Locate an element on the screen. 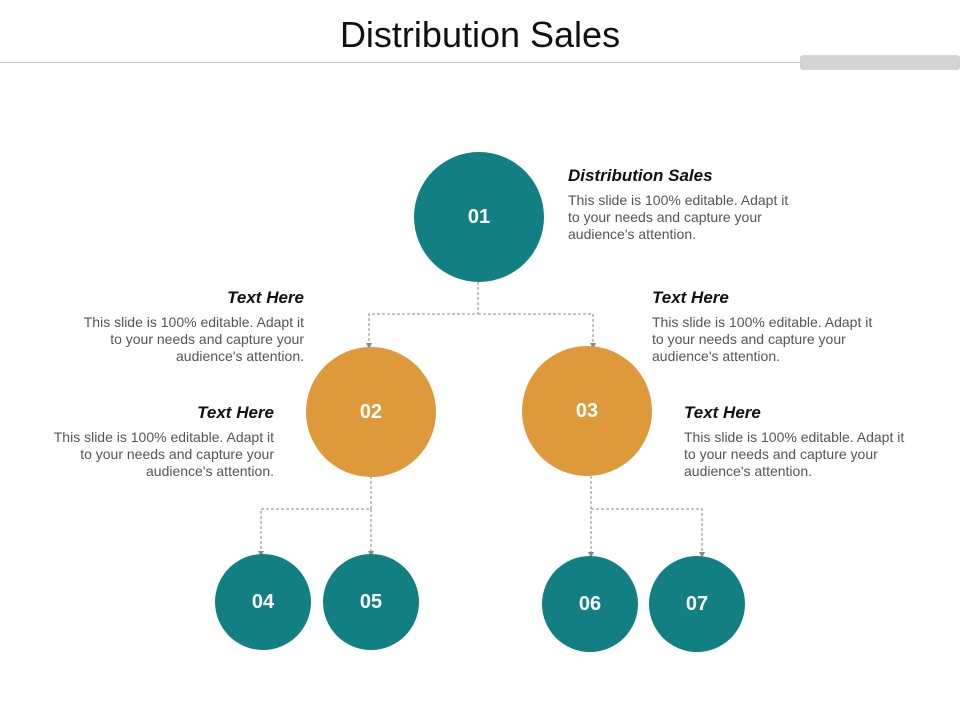  node-02: 02 is located at coordinates (371, 412).